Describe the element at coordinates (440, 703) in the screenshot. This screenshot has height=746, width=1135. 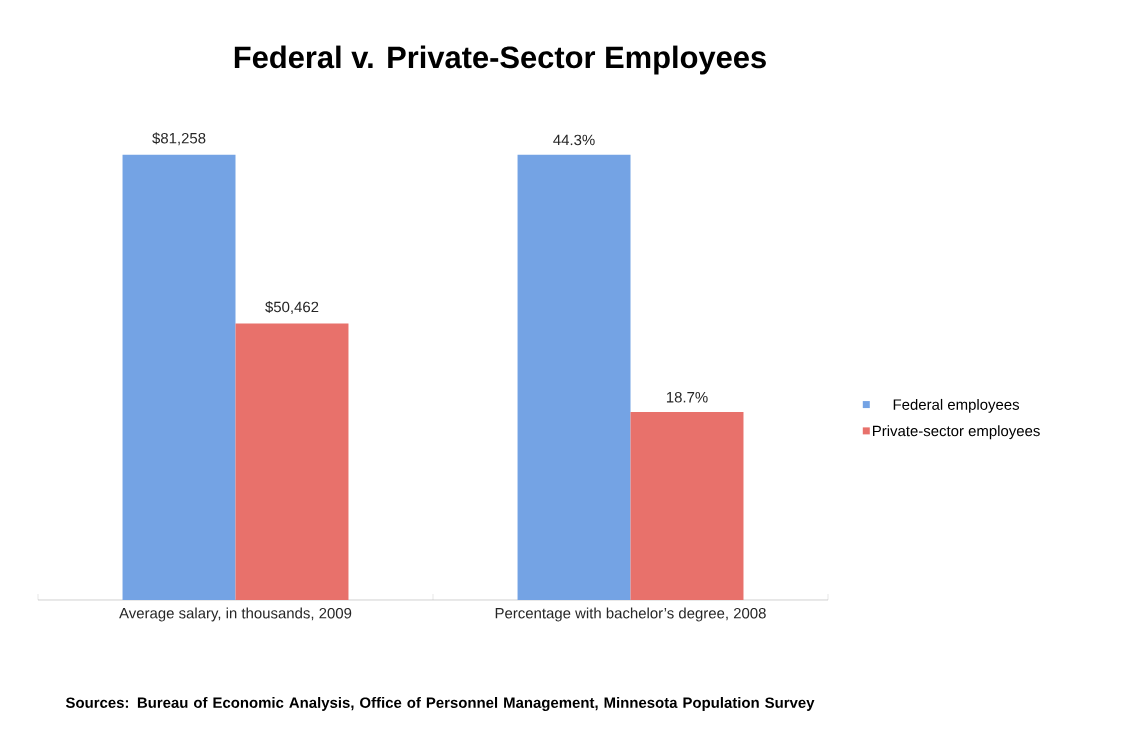
I see `text: Sources: Bureau of Economic Analysis, Office of Personnel Management, Minnesota Population Survey` at that location.